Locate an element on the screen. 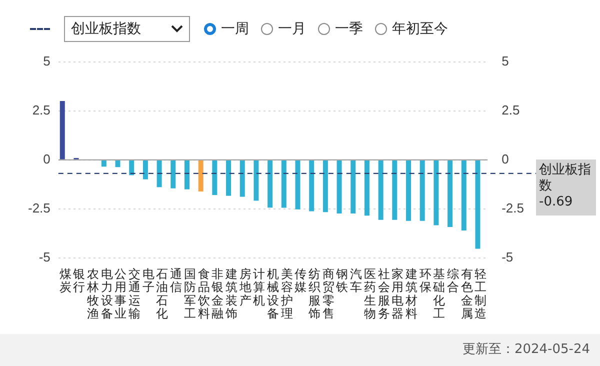  text: 一季 is located at coordinates (349, 29).